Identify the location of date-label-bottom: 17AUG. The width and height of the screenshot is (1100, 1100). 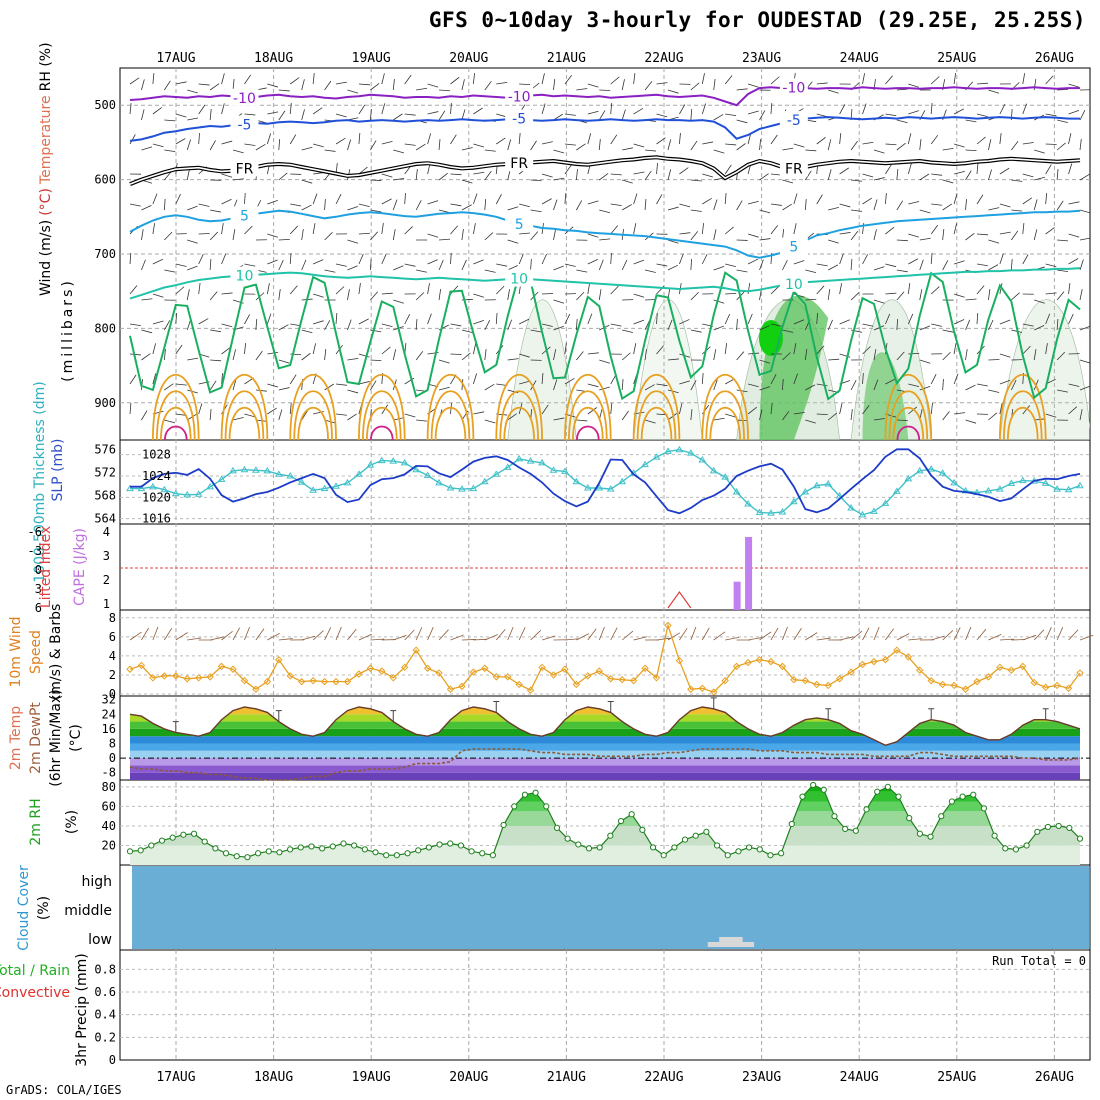
(175, 1077).